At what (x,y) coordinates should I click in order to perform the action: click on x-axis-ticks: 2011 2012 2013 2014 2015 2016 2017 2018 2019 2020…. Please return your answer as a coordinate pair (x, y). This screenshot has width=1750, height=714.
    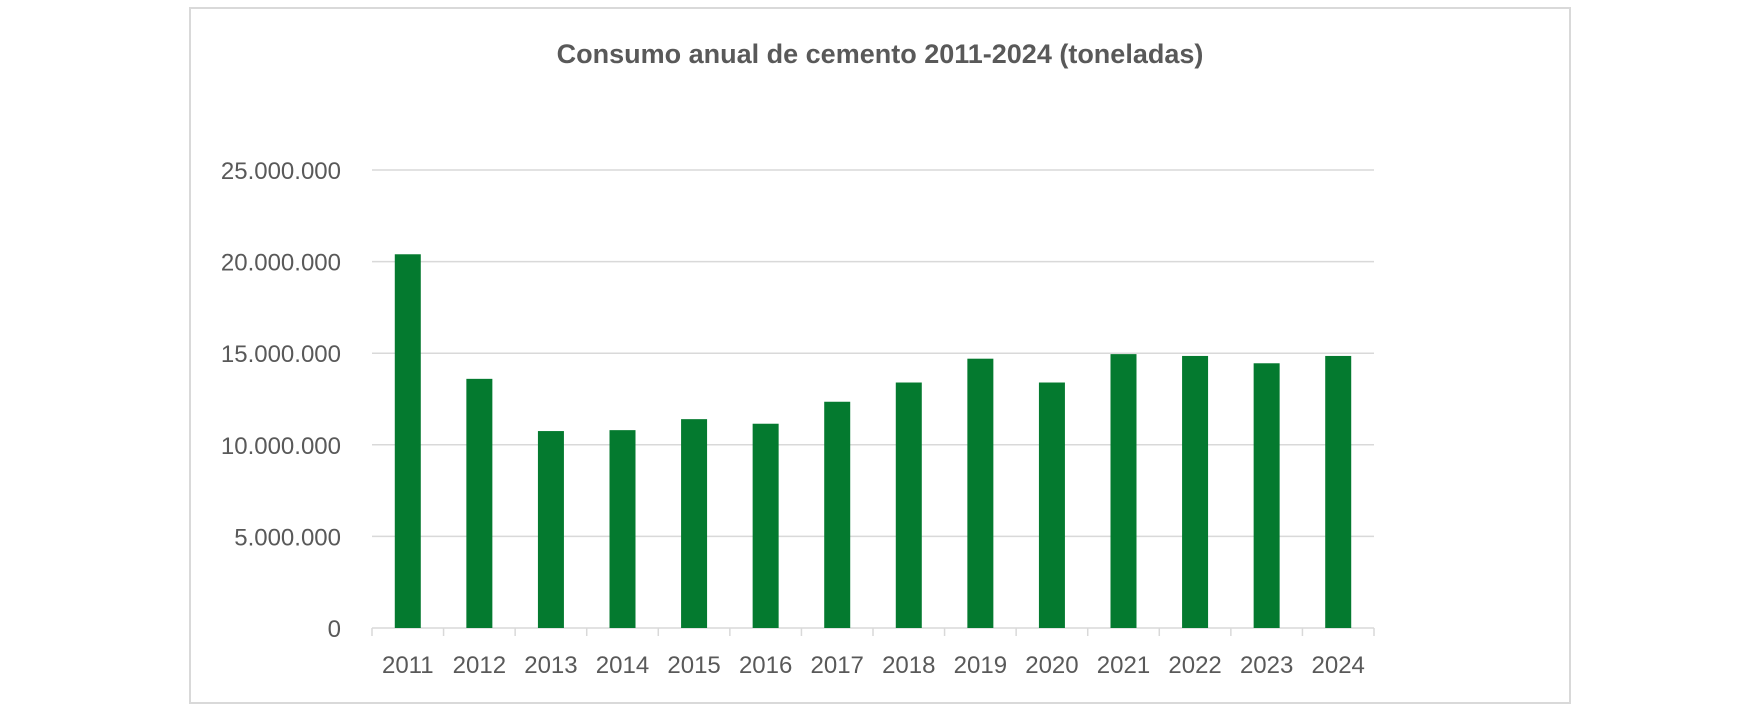
    Looking at the image, I should click on (873, 665).